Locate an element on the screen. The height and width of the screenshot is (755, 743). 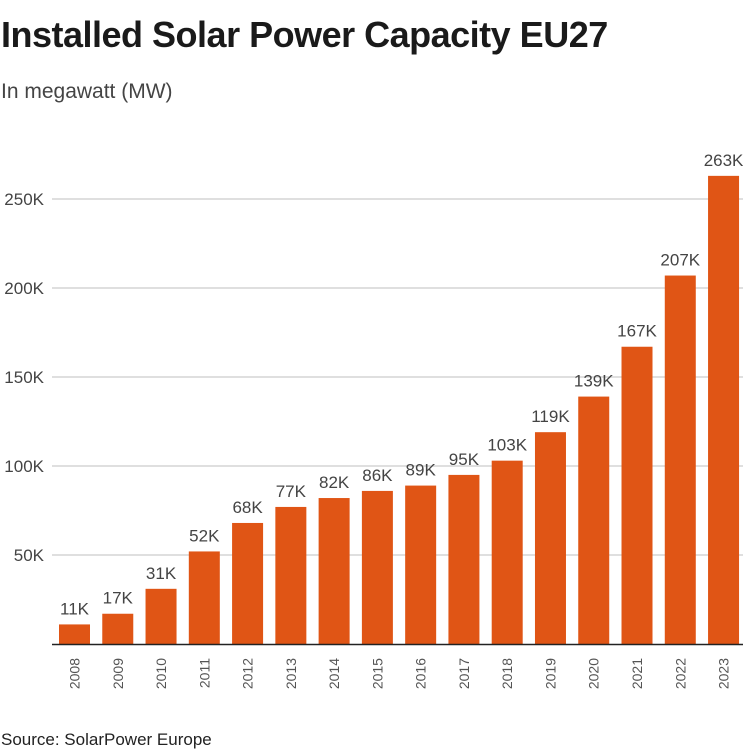
x-tick-label-2011: 2011 is located at coordinates (204, 673).